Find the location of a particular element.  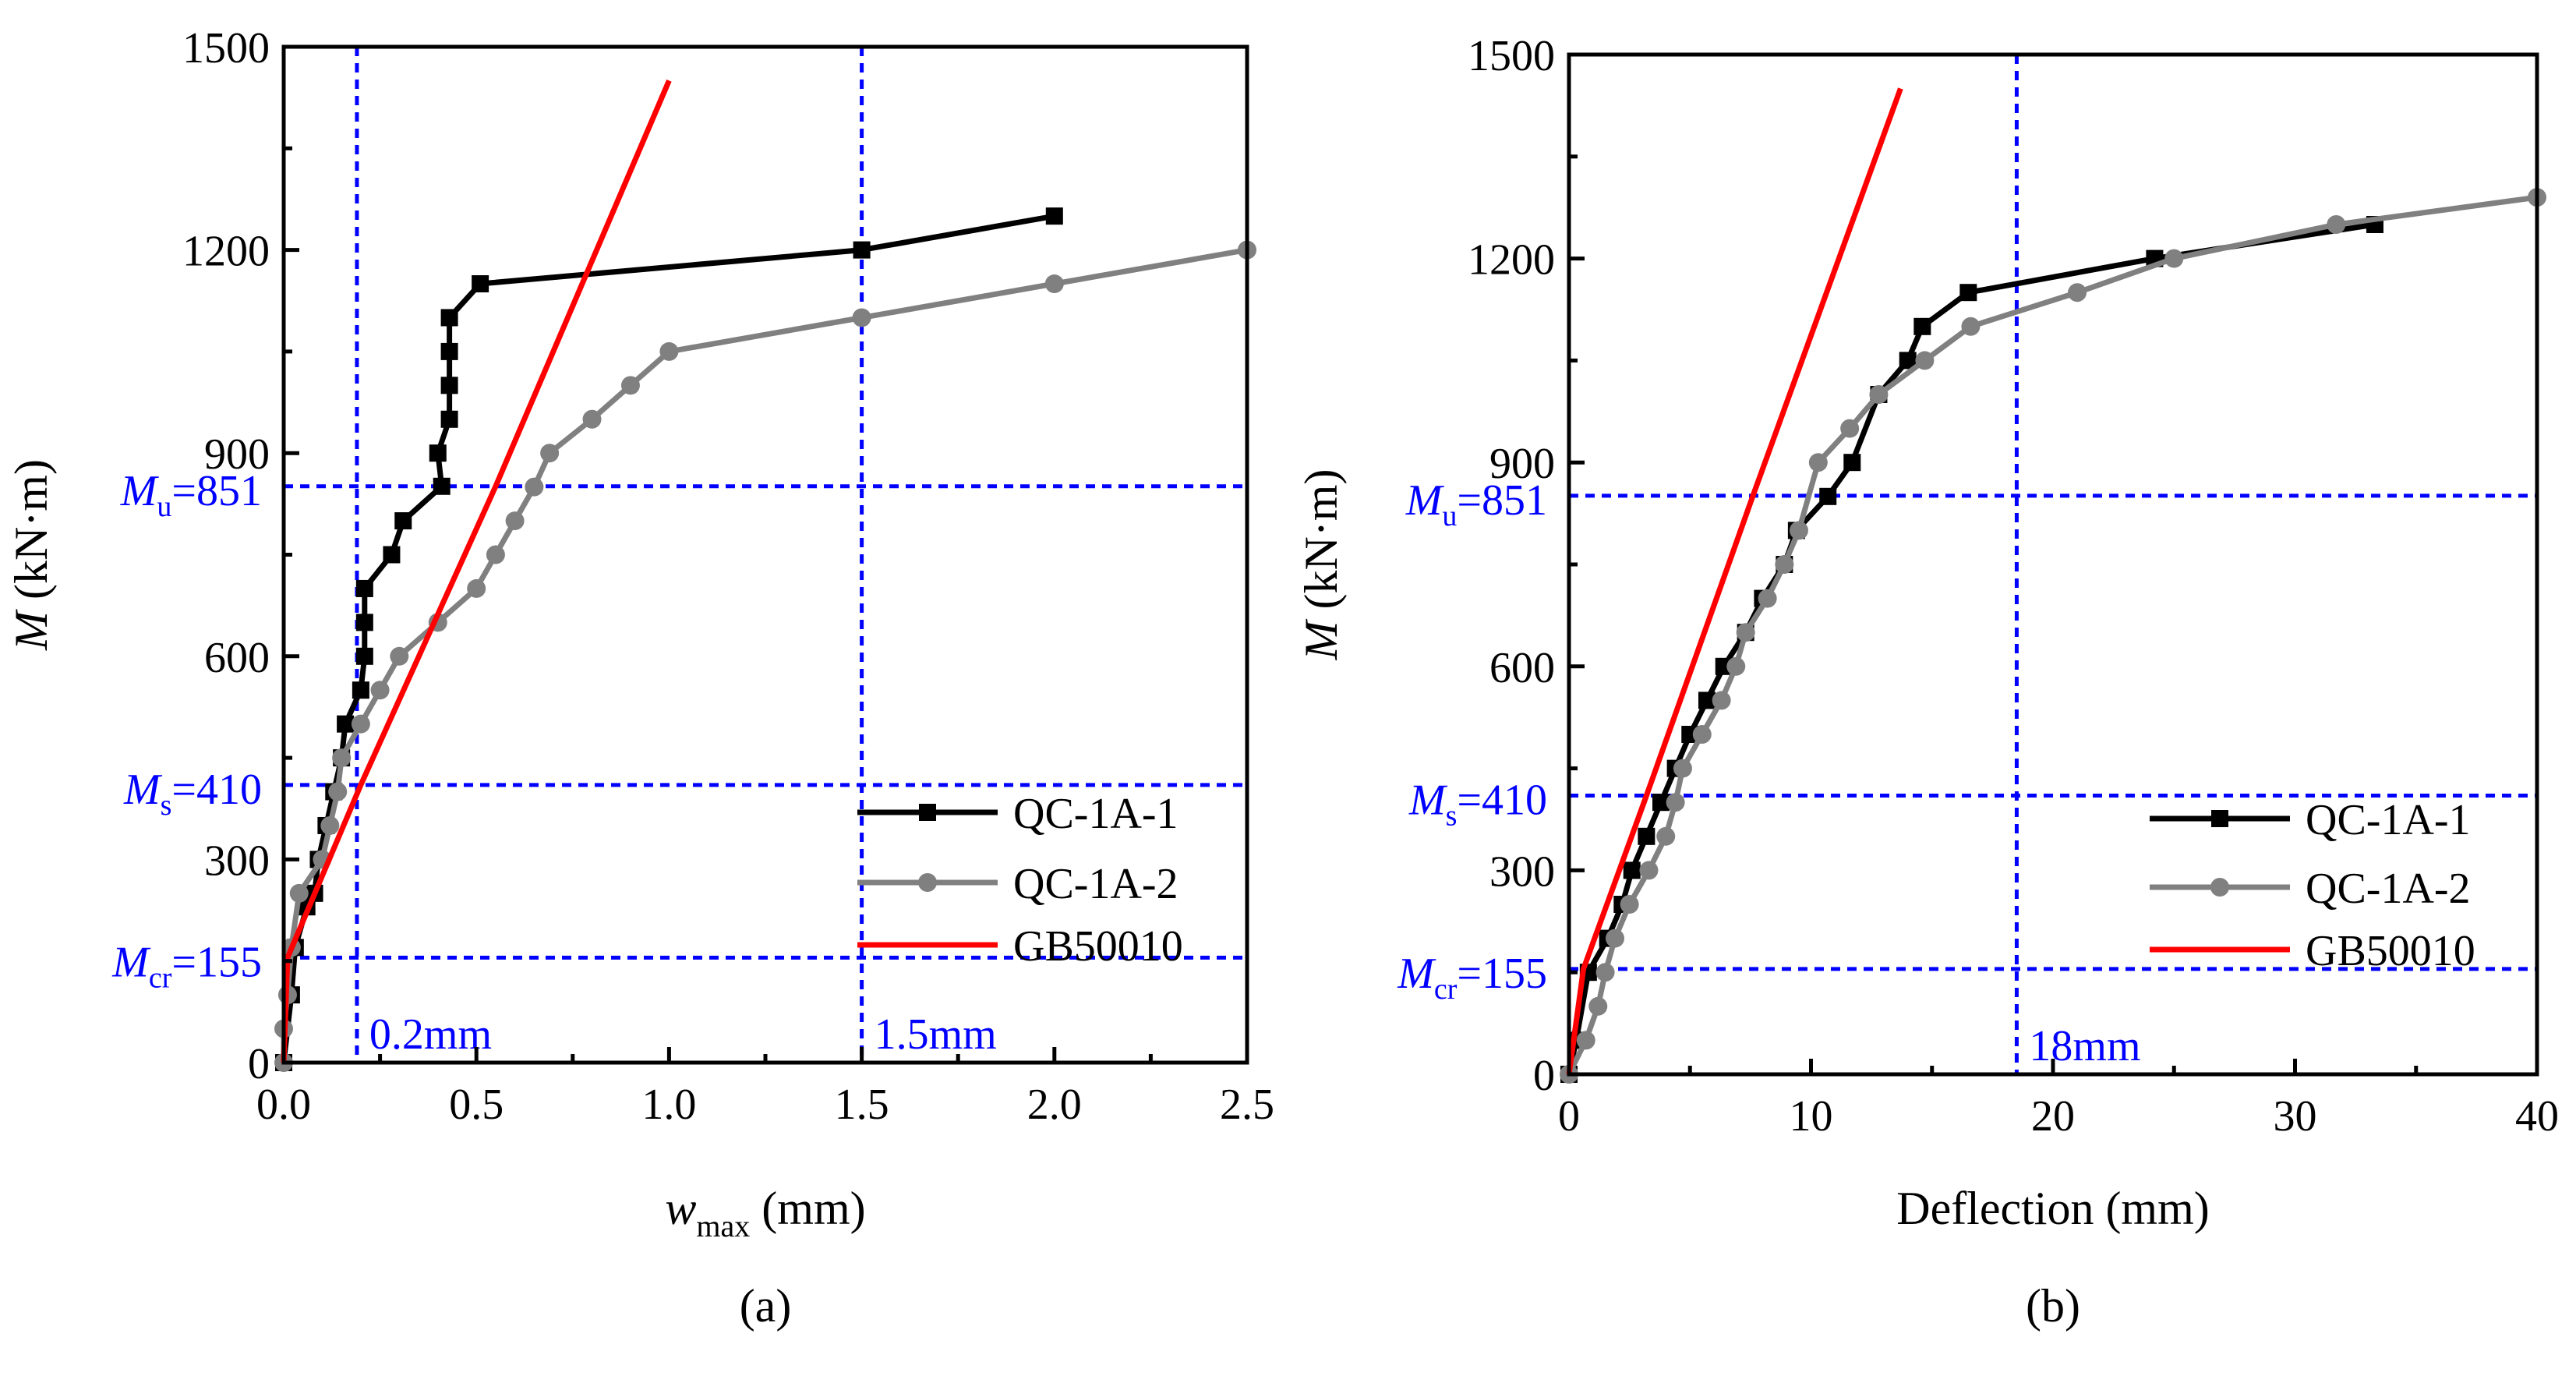

y-tick-label: 300 is located at coordinates (237, 861).